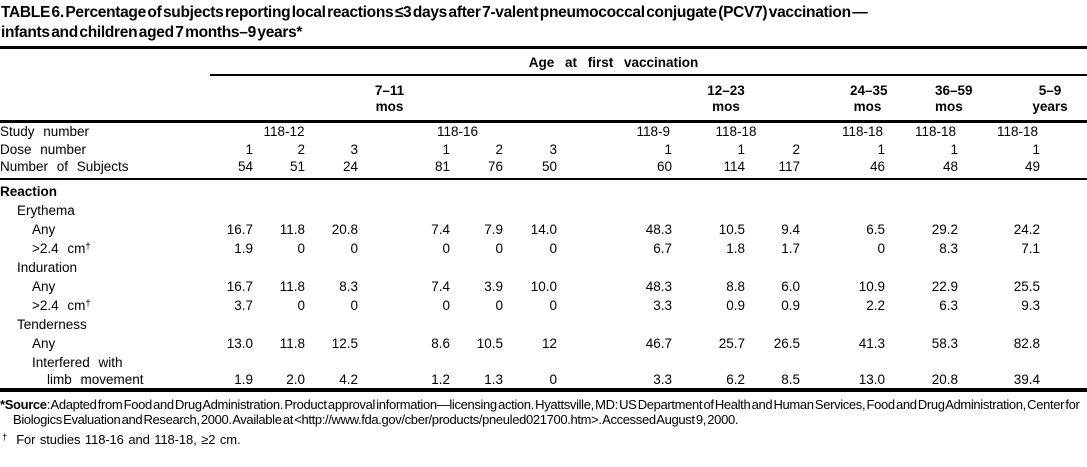  I want to click on cell: 10.5, so click(489, 343).